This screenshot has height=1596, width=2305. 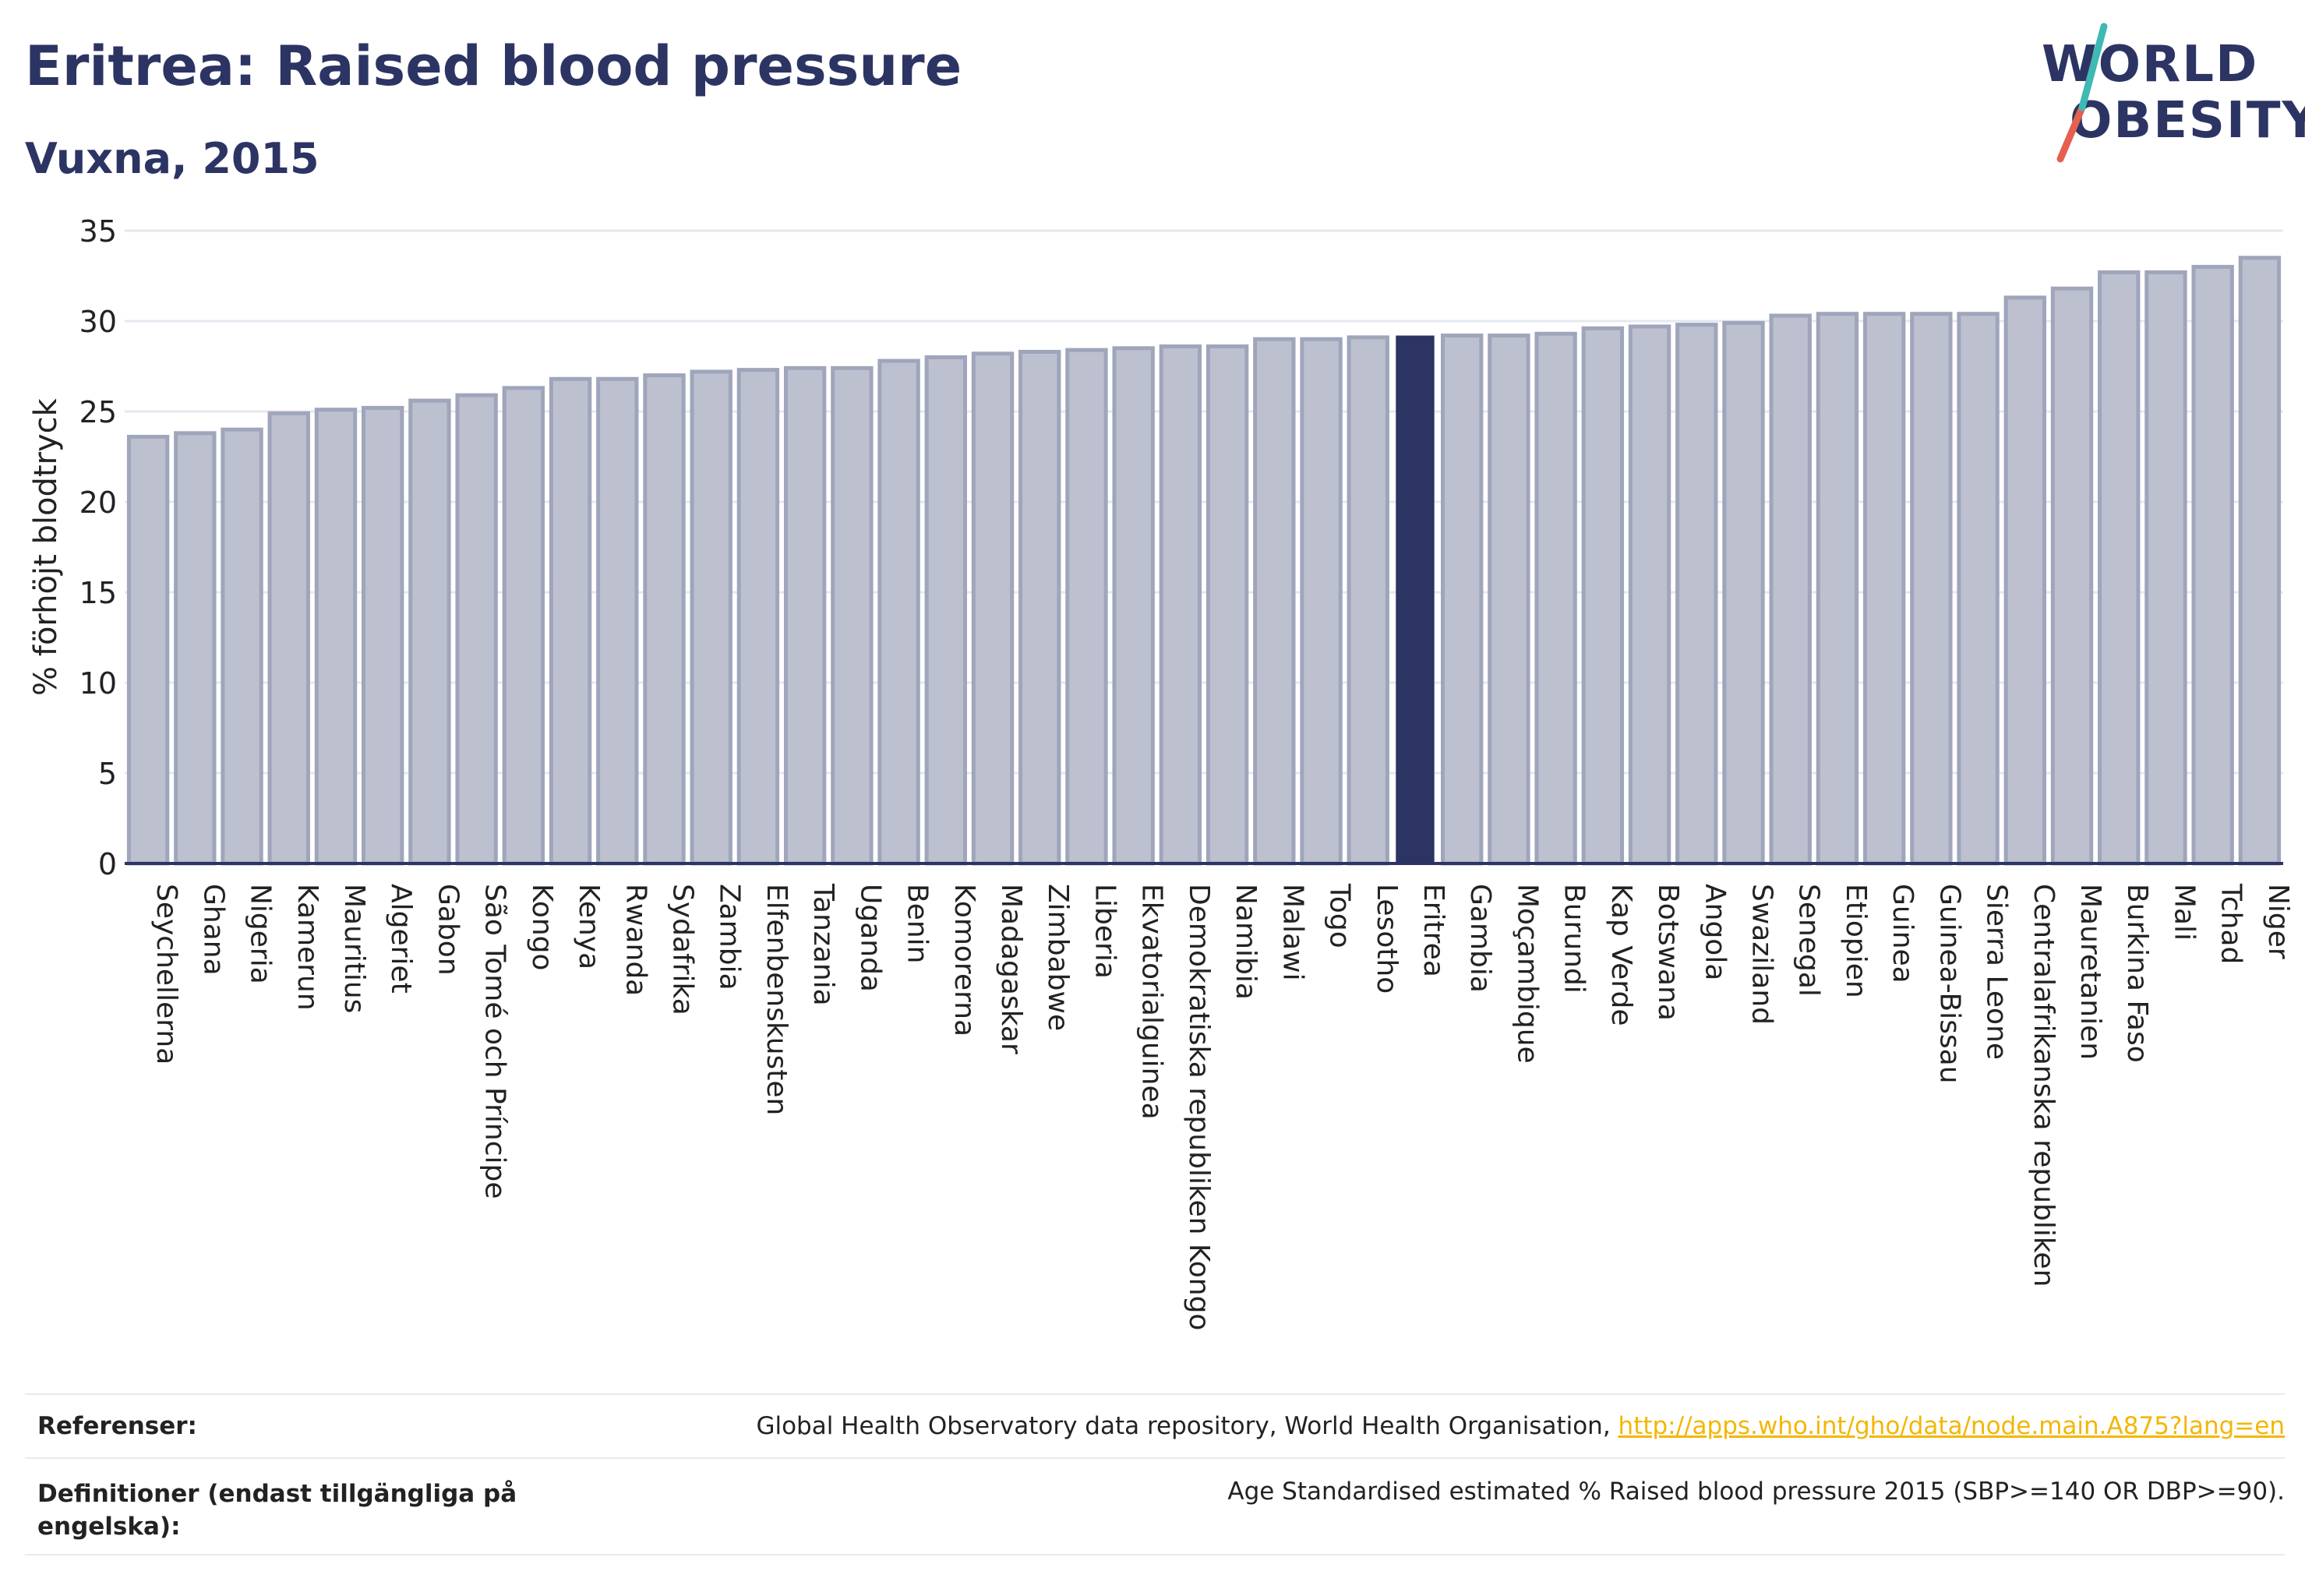 I want to click on y-tick-label: 35, so click(x=98, y=231).